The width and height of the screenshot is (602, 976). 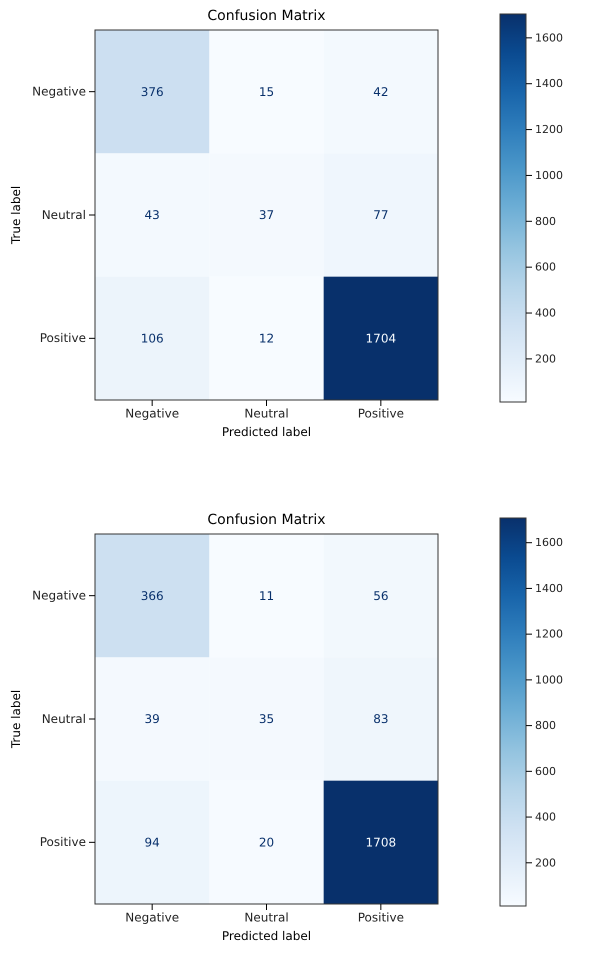 What do you see at coordinates (152, 719) in the screenshot?
I see `data-label: 39` at bounding box center [152, 719].